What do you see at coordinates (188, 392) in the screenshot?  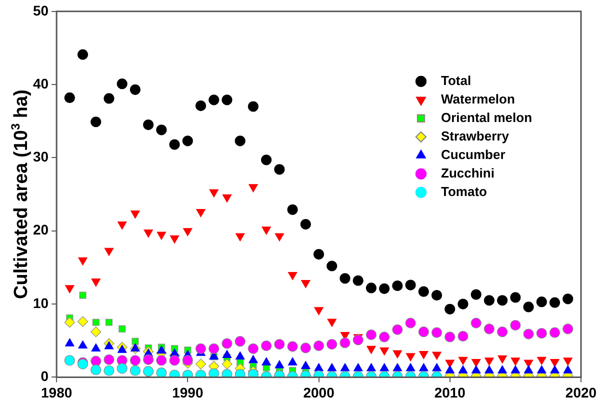 I see `x-tick-label: 1990` at bounding box center [188, 392].